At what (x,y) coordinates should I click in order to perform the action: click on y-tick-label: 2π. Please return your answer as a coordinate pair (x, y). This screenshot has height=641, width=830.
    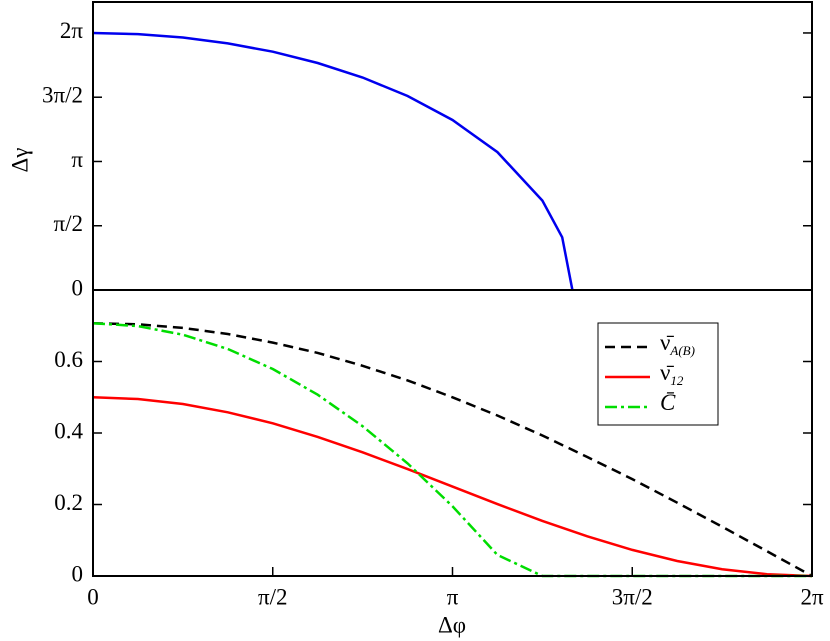
    Looking at the image, I should click on (72, 30).